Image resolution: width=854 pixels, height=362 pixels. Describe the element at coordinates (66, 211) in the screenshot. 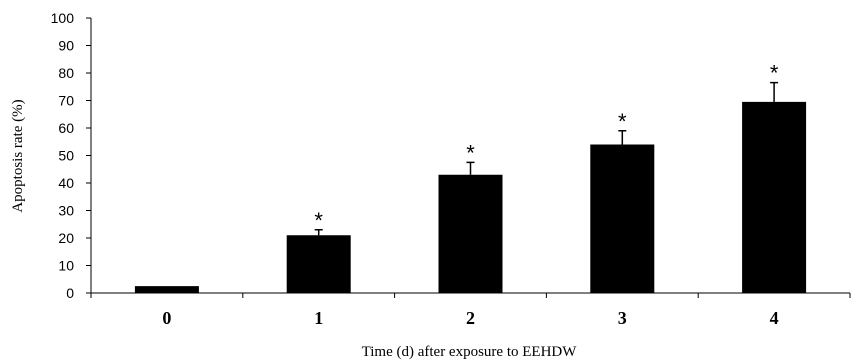

I see `y-tick-label: 30` at that location.